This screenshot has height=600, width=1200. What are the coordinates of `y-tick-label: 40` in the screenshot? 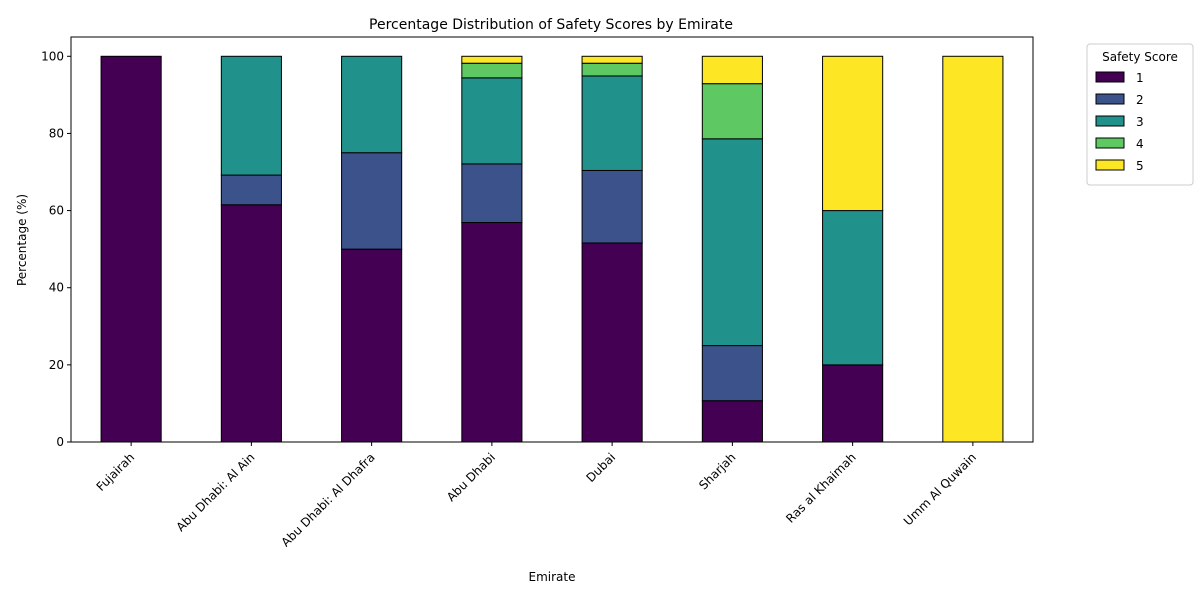 It's located at (56, 288).